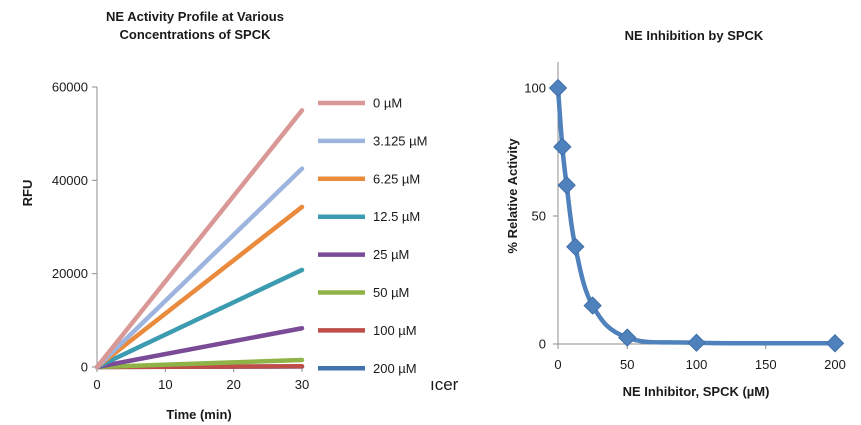 The width and height of the screenshot is (861, 425). Describe the element at coordinates (233, 384) in the screenshot. I see `left-x-tick-label: 20` at that location.